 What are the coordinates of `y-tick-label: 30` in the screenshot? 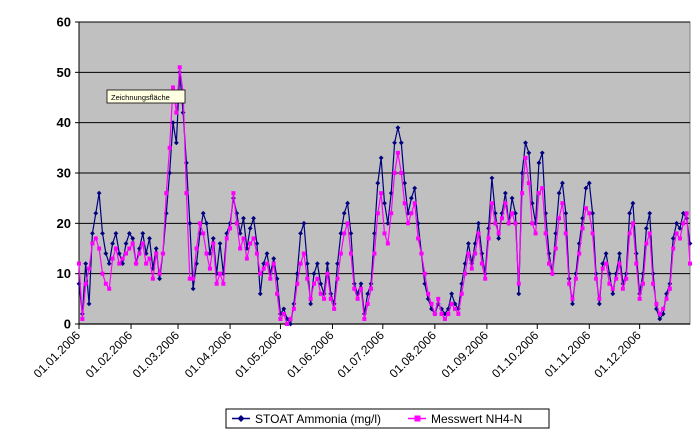 It's located at (64, 173).